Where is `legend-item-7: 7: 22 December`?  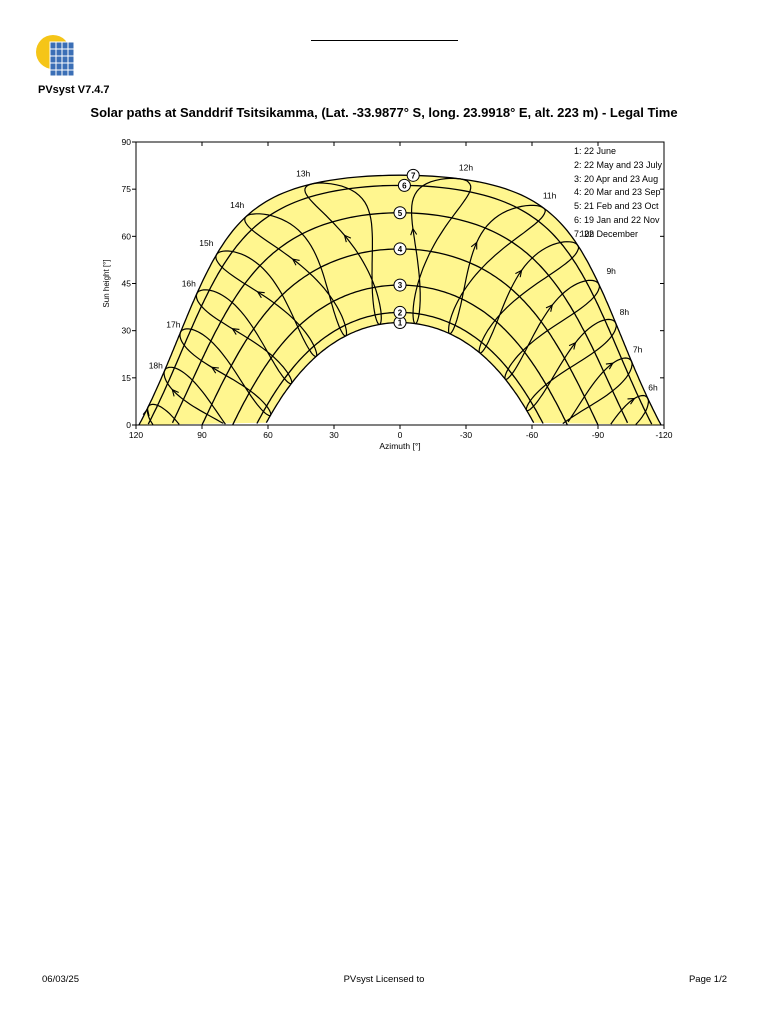 legend-item-7: 7: 22 December is located at coordinates (606, 233).